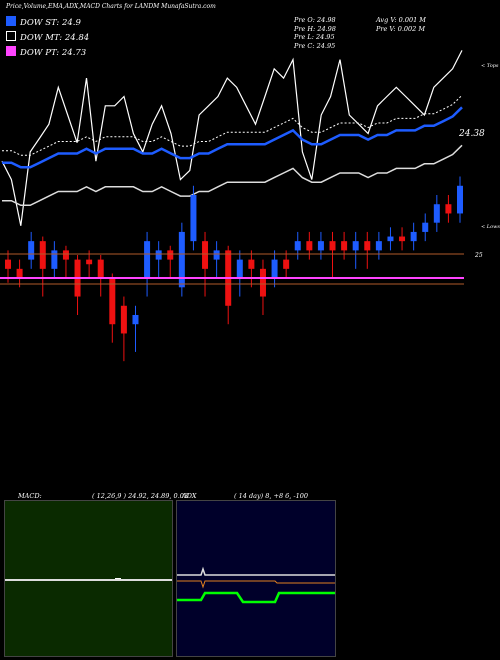 This screenshot has height=660, width=500. What do you see at coordinates (401, 28) in the screenshot?
I see `pre-volume: Pre V: 0.002 M` at bounding box center [401, 28].